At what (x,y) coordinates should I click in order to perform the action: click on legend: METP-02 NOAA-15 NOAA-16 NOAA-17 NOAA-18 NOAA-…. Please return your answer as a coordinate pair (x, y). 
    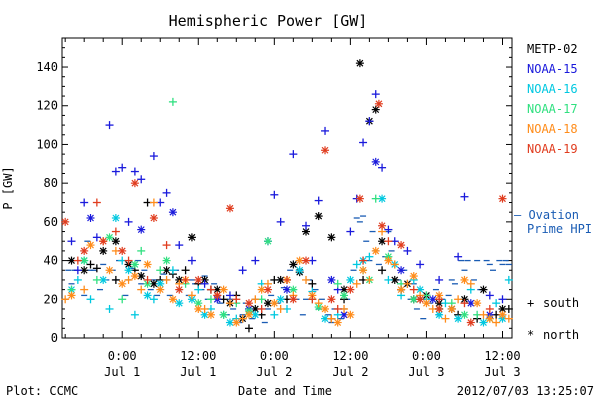
    Looking at the image, I should click on (553, 139).